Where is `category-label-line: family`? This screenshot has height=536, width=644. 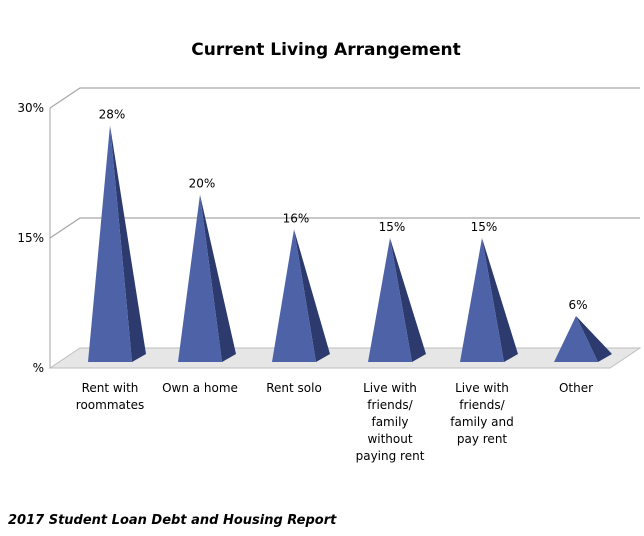 category-label-line: family is located at coordinates (389, 422).